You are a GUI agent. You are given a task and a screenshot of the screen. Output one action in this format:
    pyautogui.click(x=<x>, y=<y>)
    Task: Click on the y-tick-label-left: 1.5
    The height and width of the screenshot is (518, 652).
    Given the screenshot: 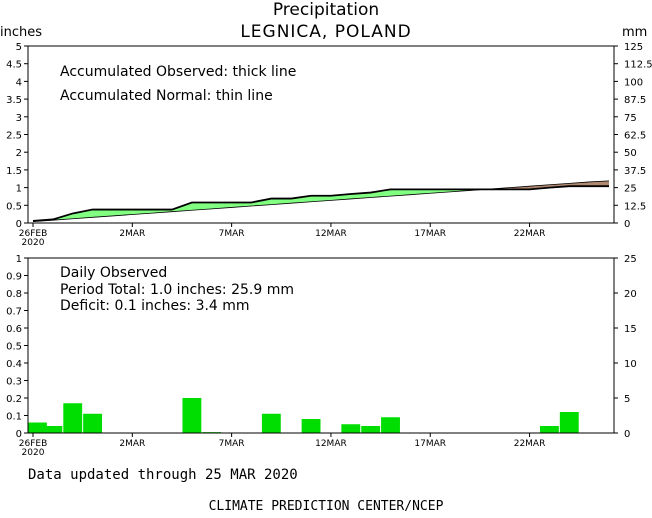 What is the action you would take?
    pyautogui.click(x=14, y=171)
    